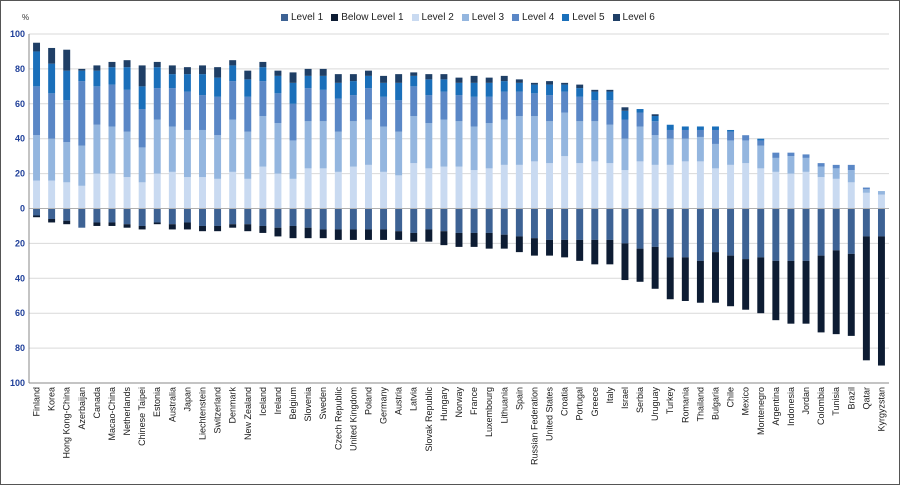 This screenshot has width=900, height=485. I want to click on x-tick-label: Belgium, so click(293, 403).